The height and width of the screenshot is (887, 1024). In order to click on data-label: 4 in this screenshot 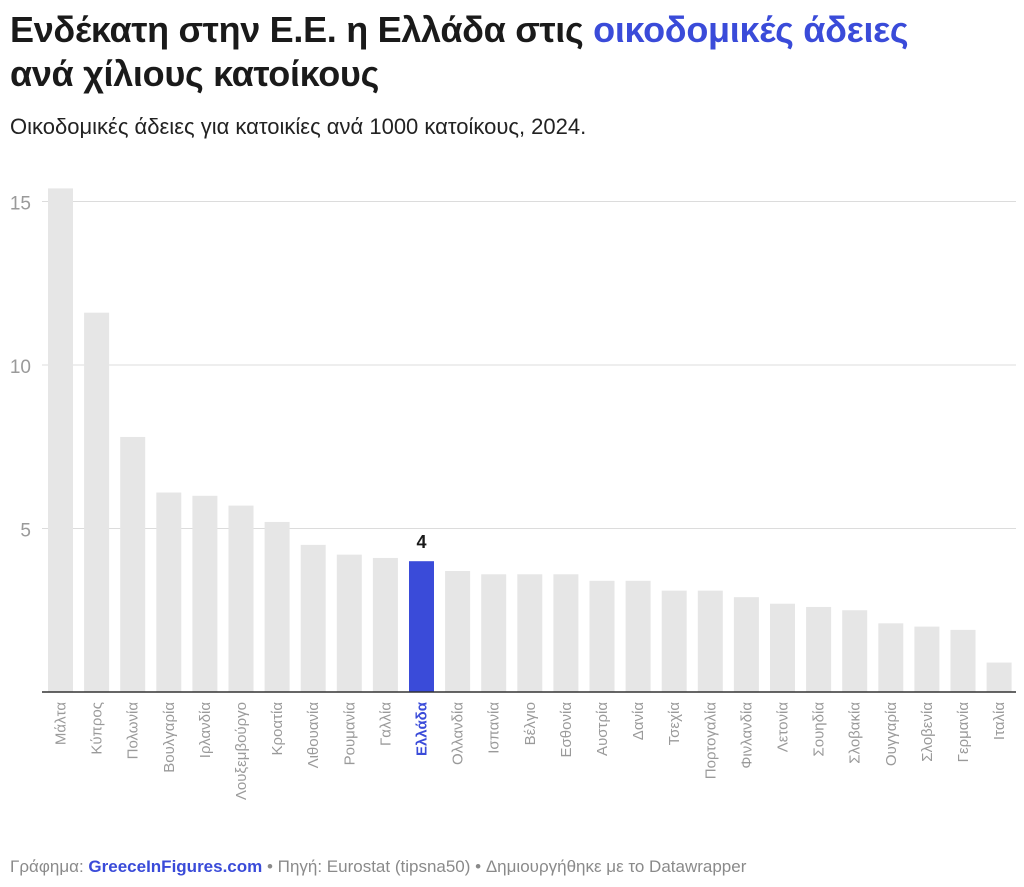, I will do `click(421, 542)`.